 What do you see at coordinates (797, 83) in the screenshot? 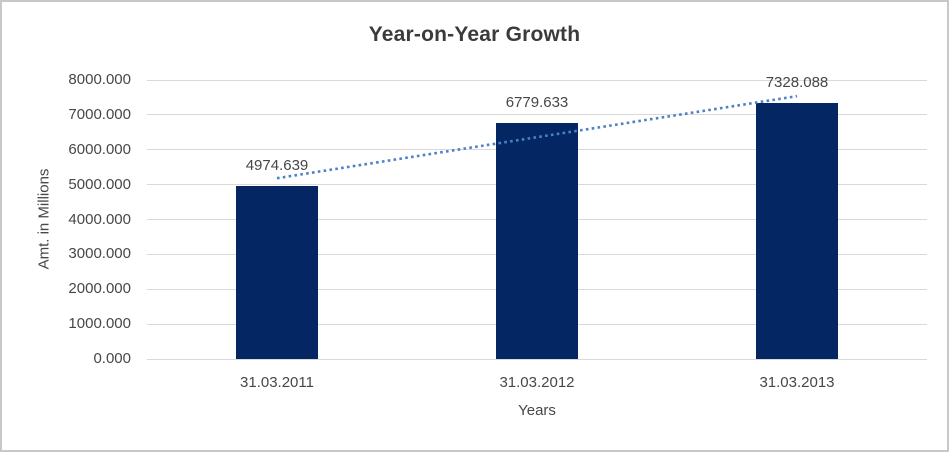
I see `bar-data-label: 7328.088` at bounding box center [797, 83].